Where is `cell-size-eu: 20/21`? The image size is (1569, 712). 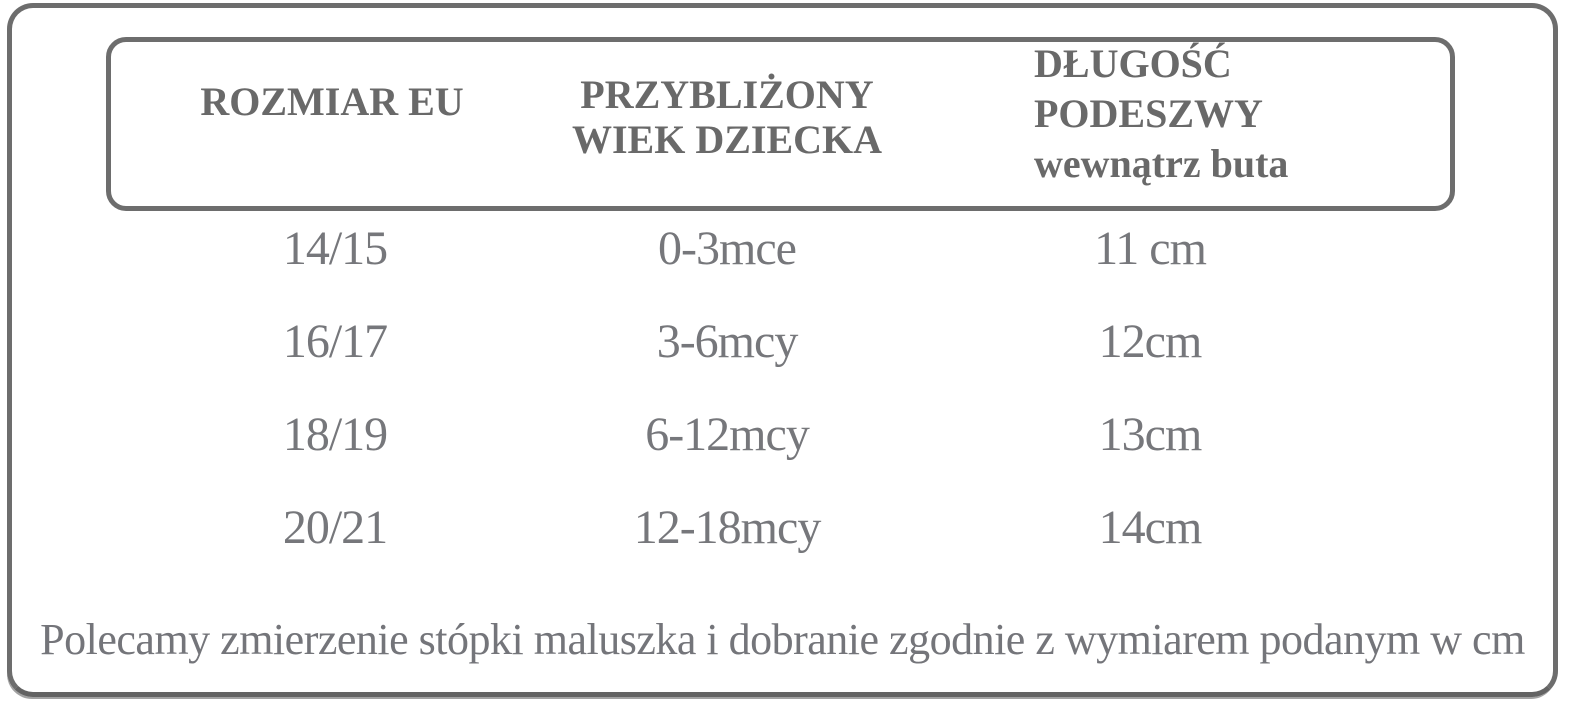
cell-size-eu: 20/21 is located at coordinates (335, 527).